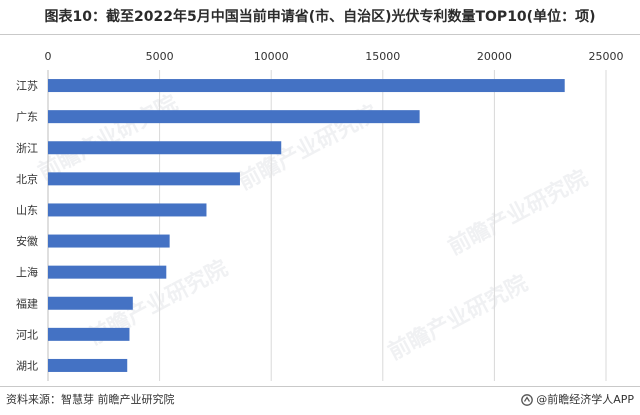 The width and height of the screenshot is (640, 415). I want to click on category-label: 江苏, so click(27, 86).